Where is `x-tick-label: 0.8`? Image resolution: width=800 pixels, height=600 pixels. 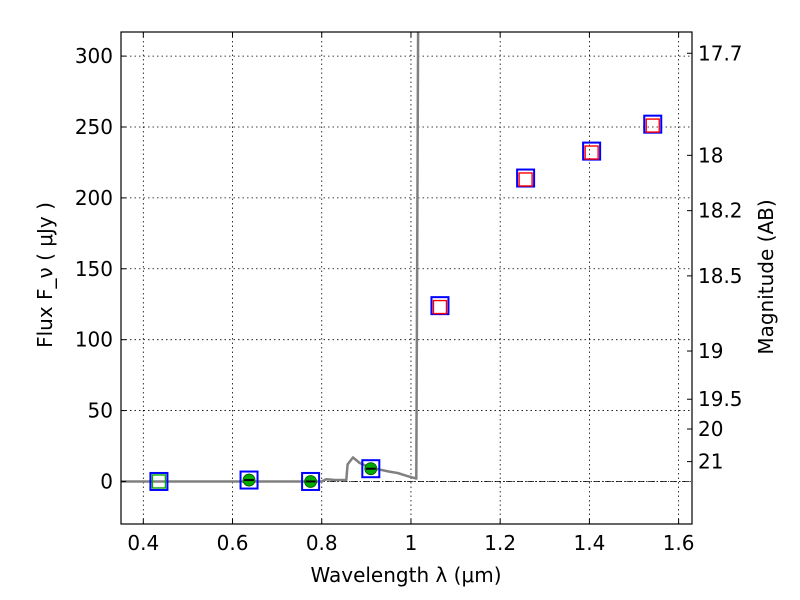 x-tick-label: 0.8 is located at coordinates (322, 543).